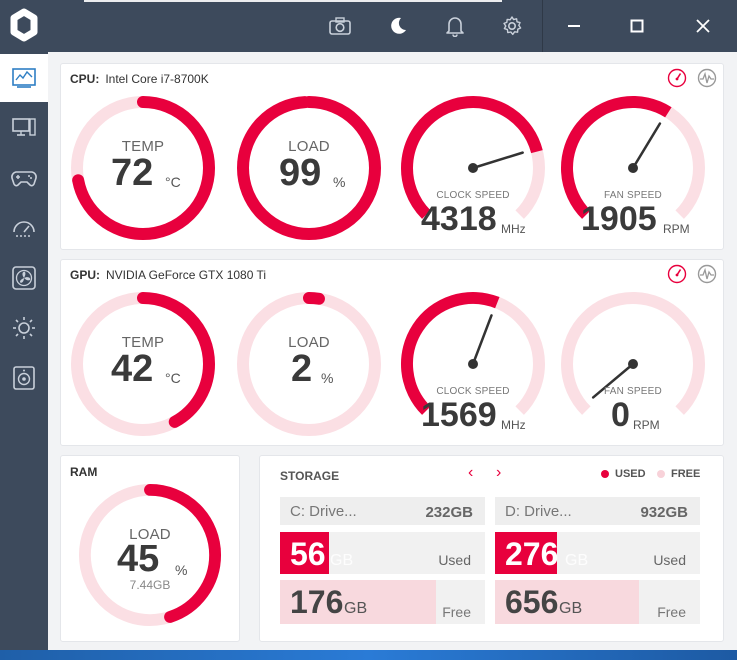 The image size is (737, 660). I want to click on ram-label: RAM, so click(84, 472).